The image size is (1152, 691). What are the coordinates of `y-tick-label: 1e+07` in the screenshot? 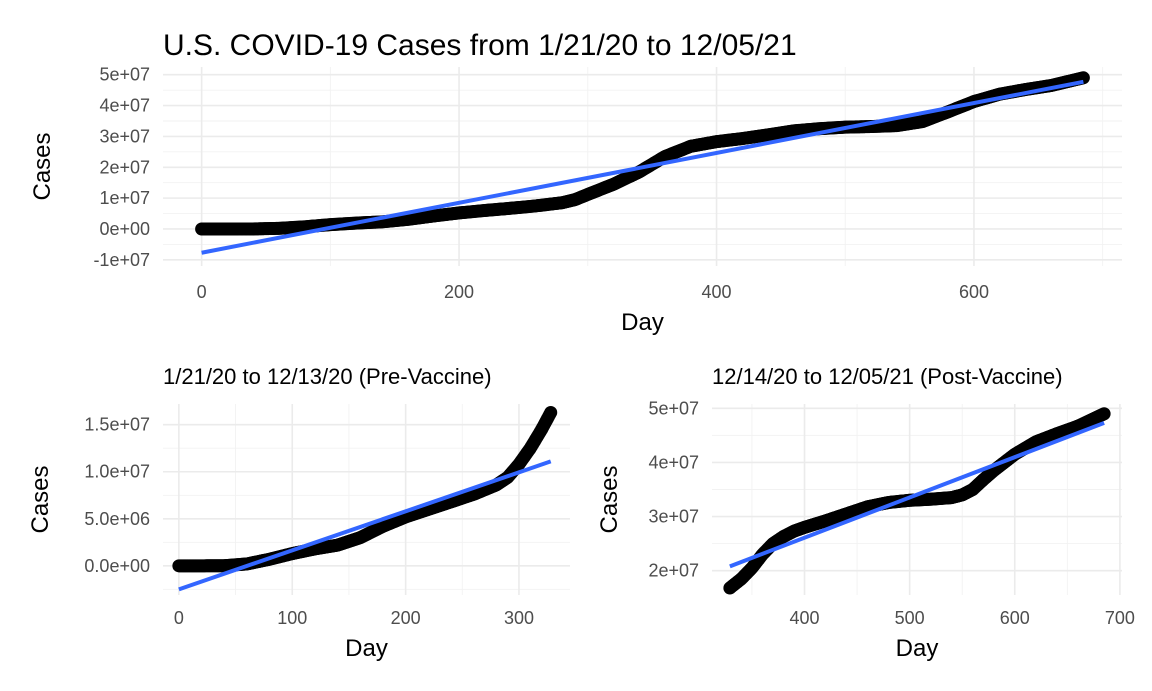 It's located at (124, 198).